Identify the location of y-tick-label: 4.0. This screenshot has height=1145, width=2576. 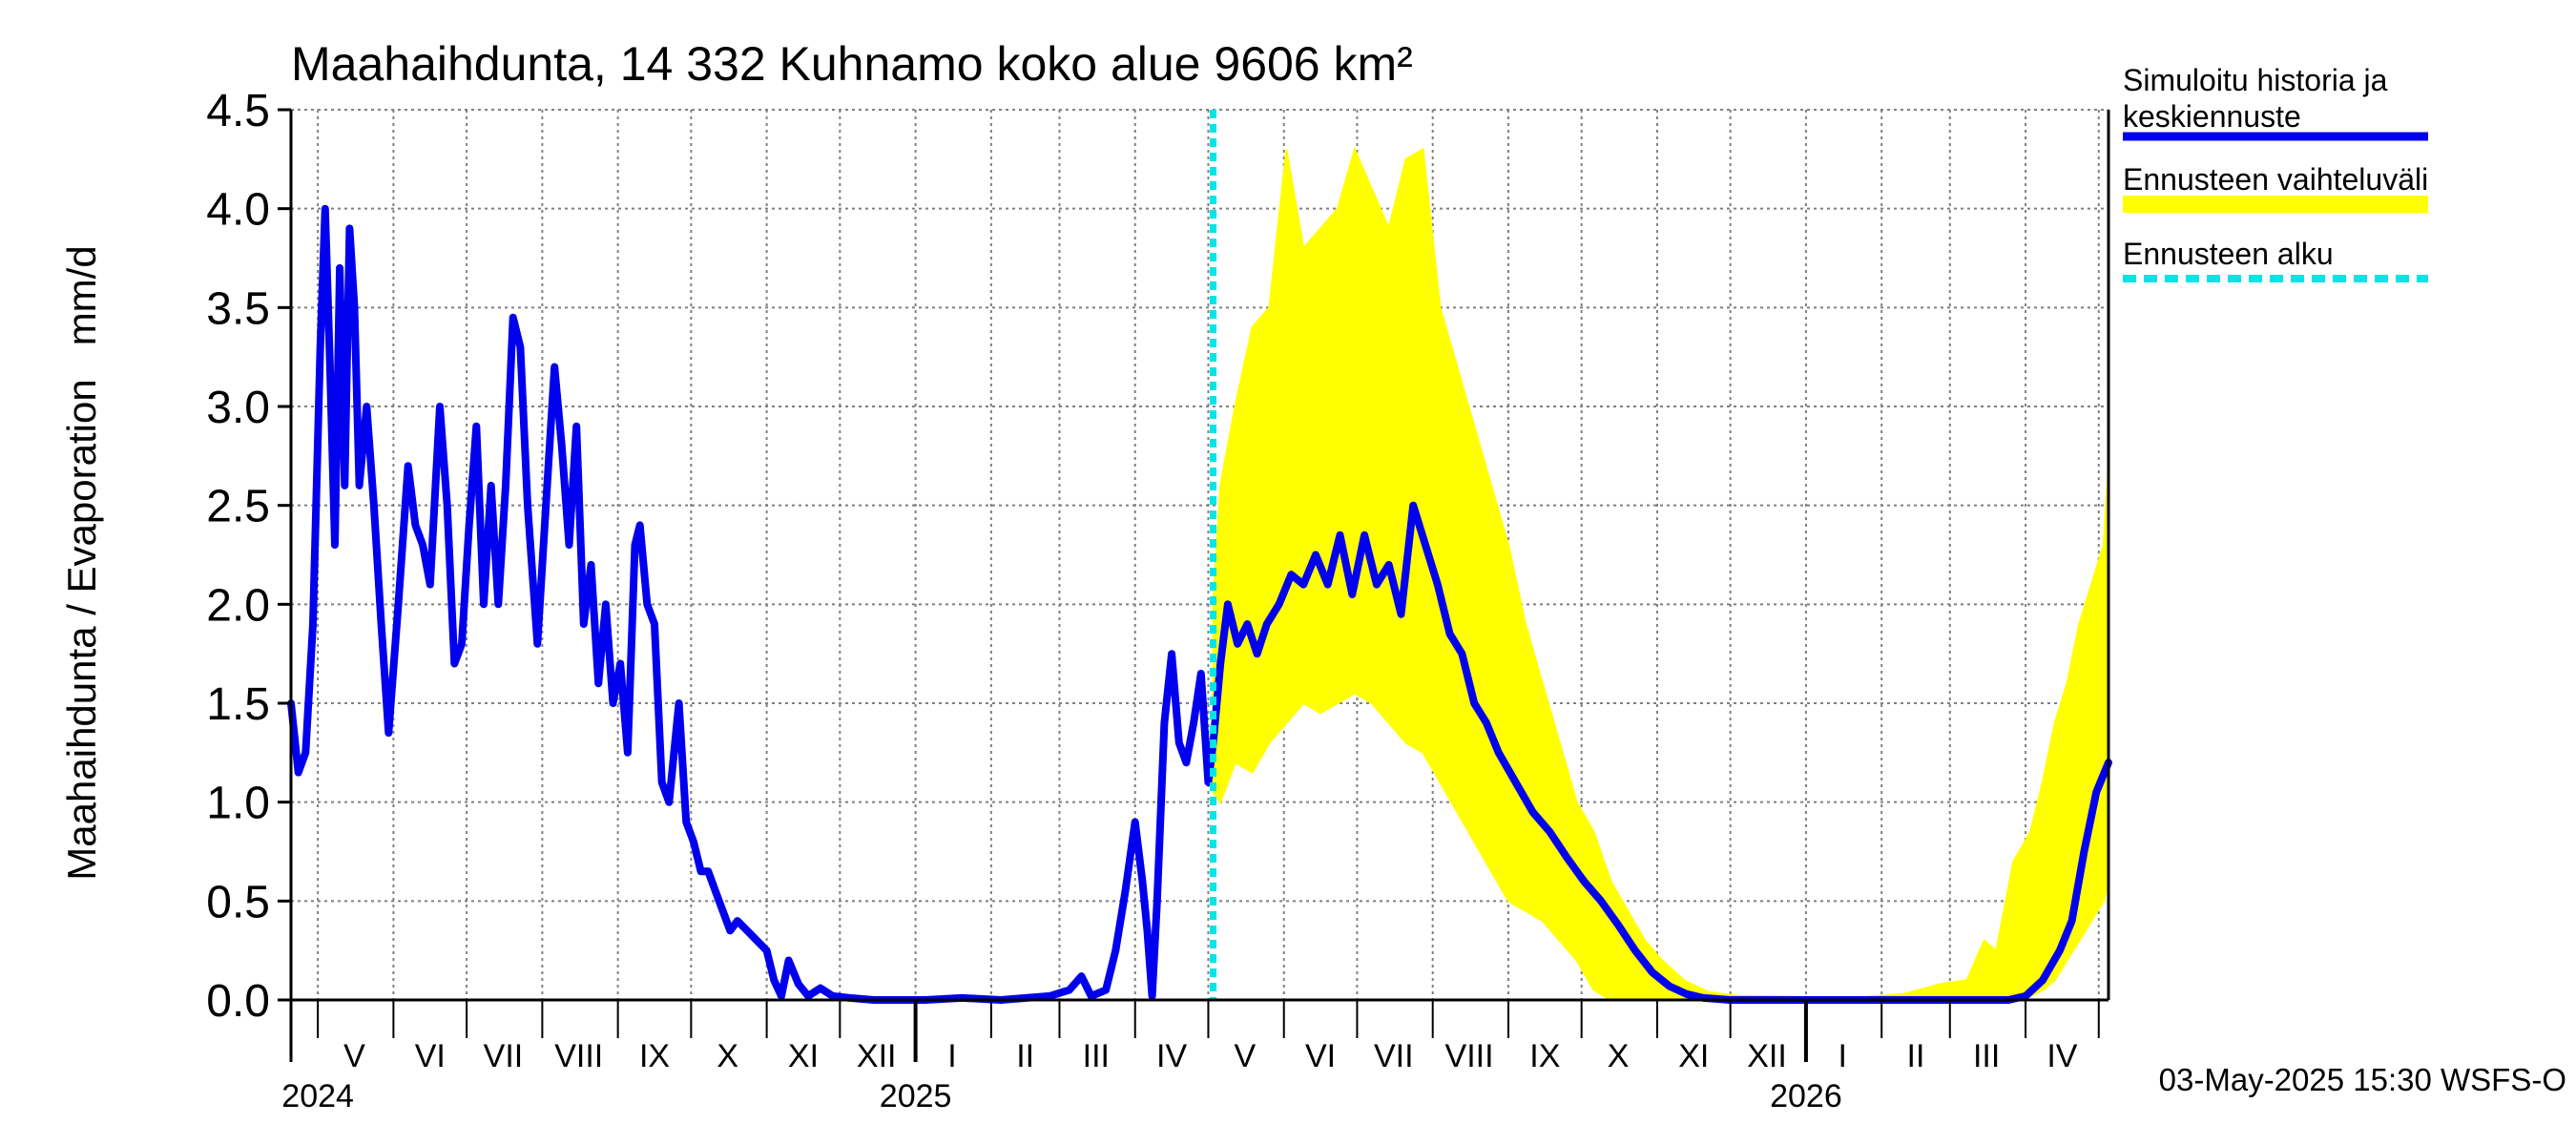
(238, 211).